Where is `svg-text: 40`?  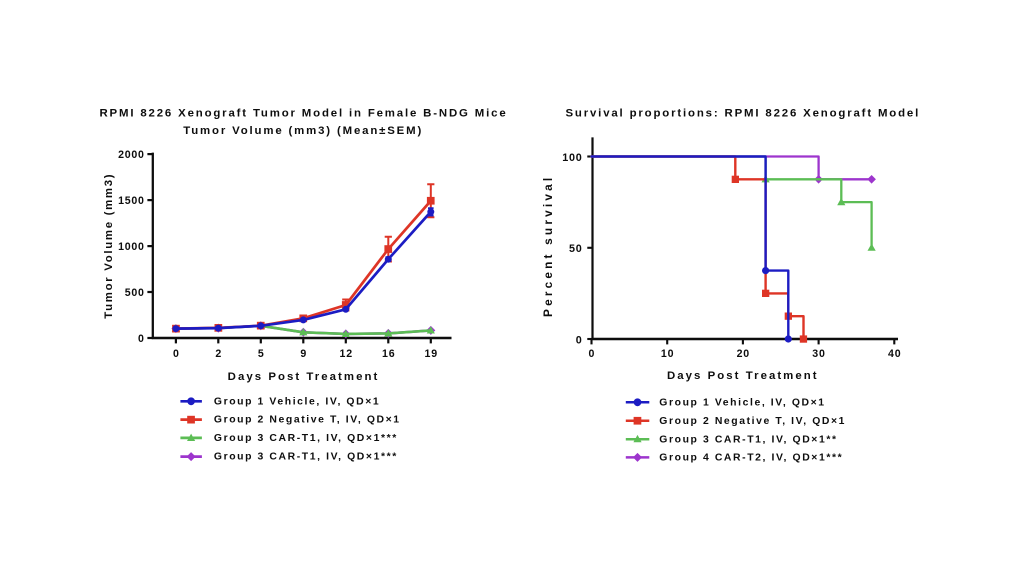 svg-text: 40 is located at coordinates (894, 354).